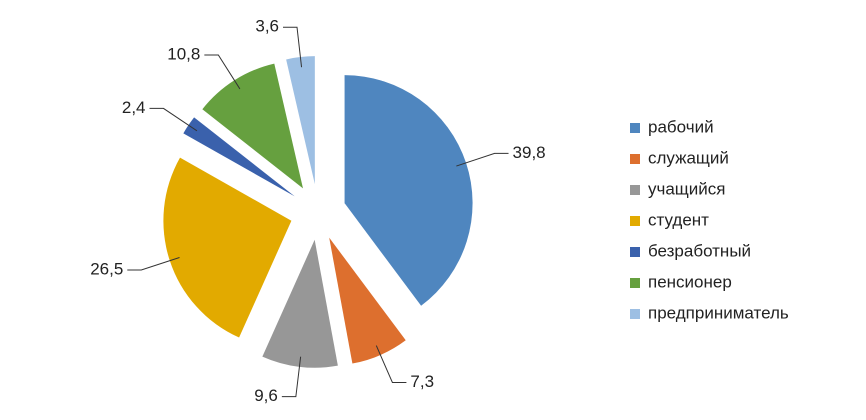 The height and width of the screenshot is (420, 866). What do you see at coordinates (106, 269) in the screenshot?
I see `data-label: 26,5` at bounding box center [106, 269].